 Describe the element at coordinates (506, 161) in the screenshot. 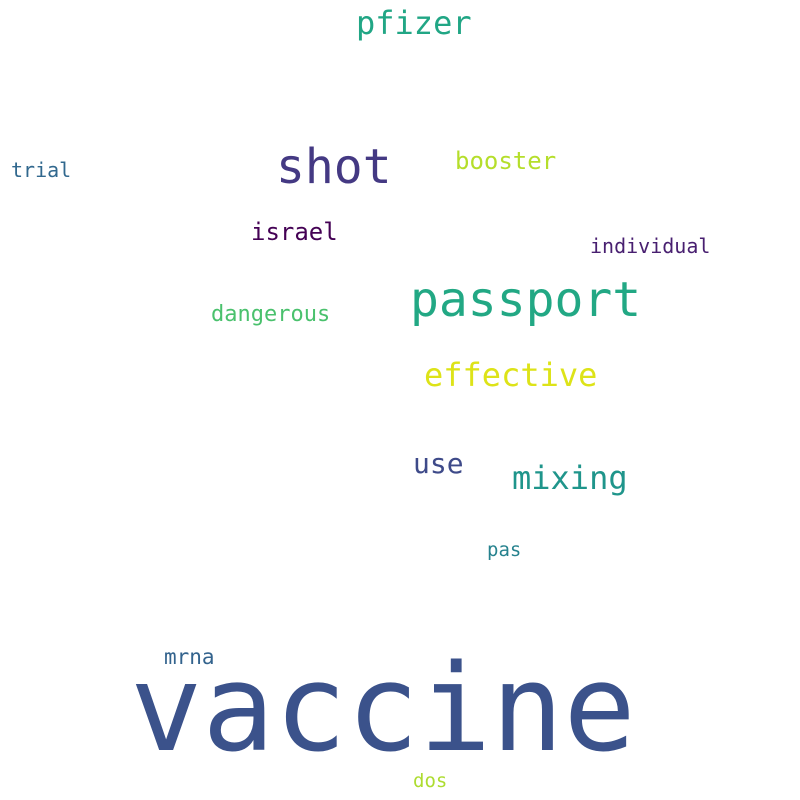

I see `word-booster: booster` at that location.